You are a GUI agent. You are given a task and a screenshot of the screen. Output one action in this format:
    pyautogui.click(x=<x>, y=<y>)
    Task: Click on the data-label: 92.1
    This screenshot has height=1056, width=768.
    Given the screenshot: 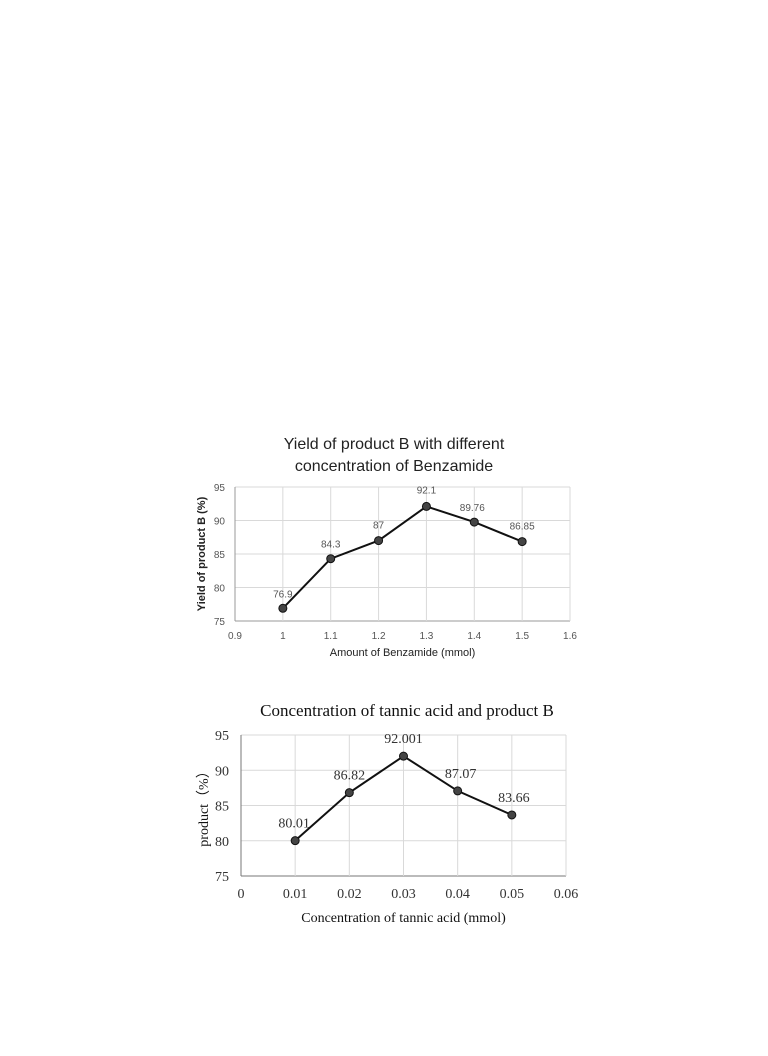 What is the action you would take?
    pyautogui.click(x=427, y=490)
    